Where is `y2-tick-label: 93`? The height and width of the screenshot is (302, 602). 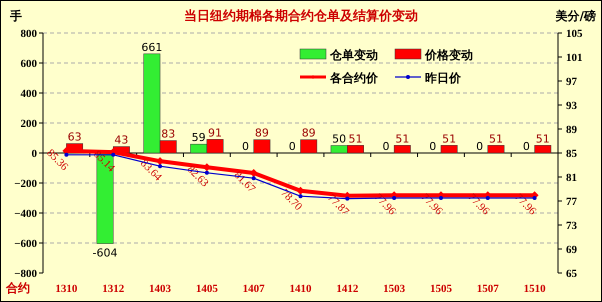
y2-tick-label: 93 is located at coordinates (572, 106).